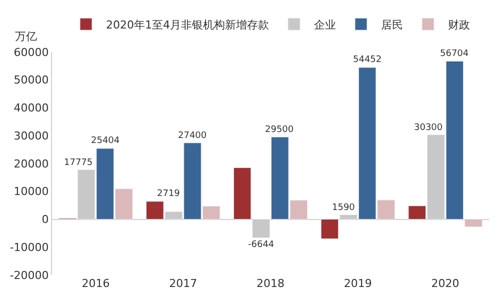 The width and height of the screenshot is (499, 303). I want to click on x-tick-label: 2018, so click(270, 283).